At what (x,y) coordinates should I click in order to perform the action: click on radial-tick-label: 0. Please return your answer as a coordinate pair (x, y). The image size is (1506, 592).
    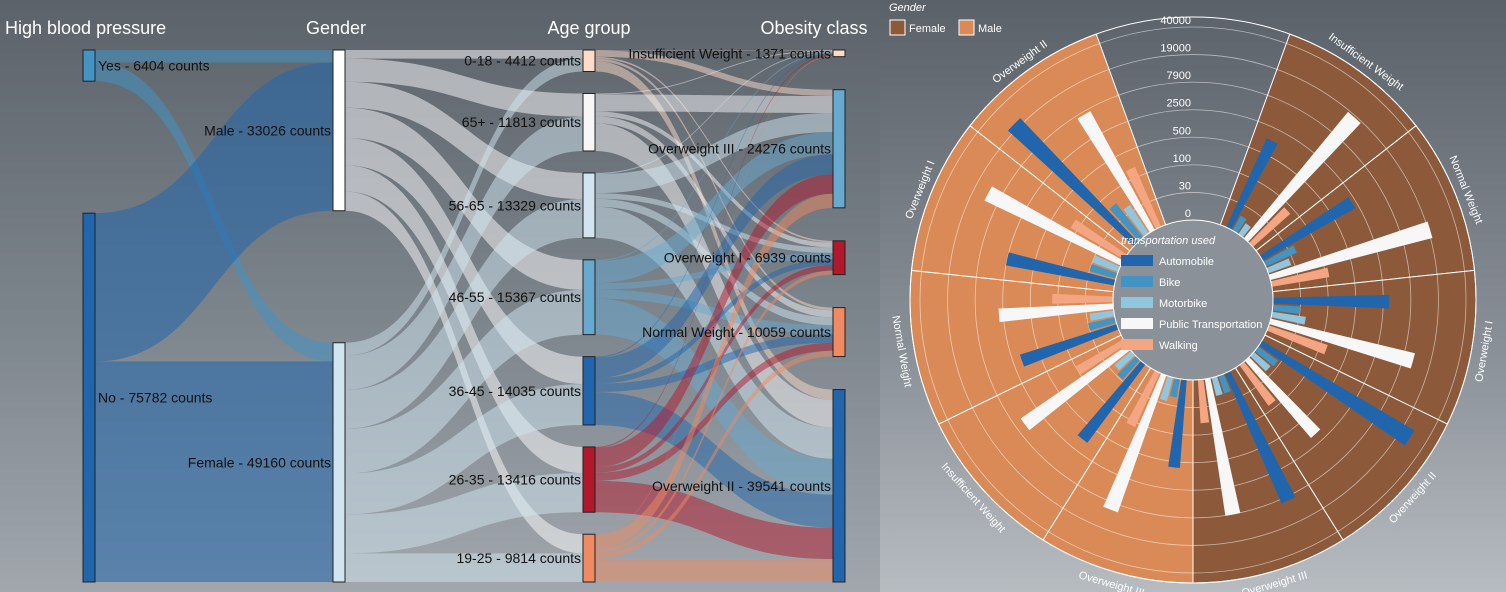
    Looking at the image, I should click on (1188, 214).